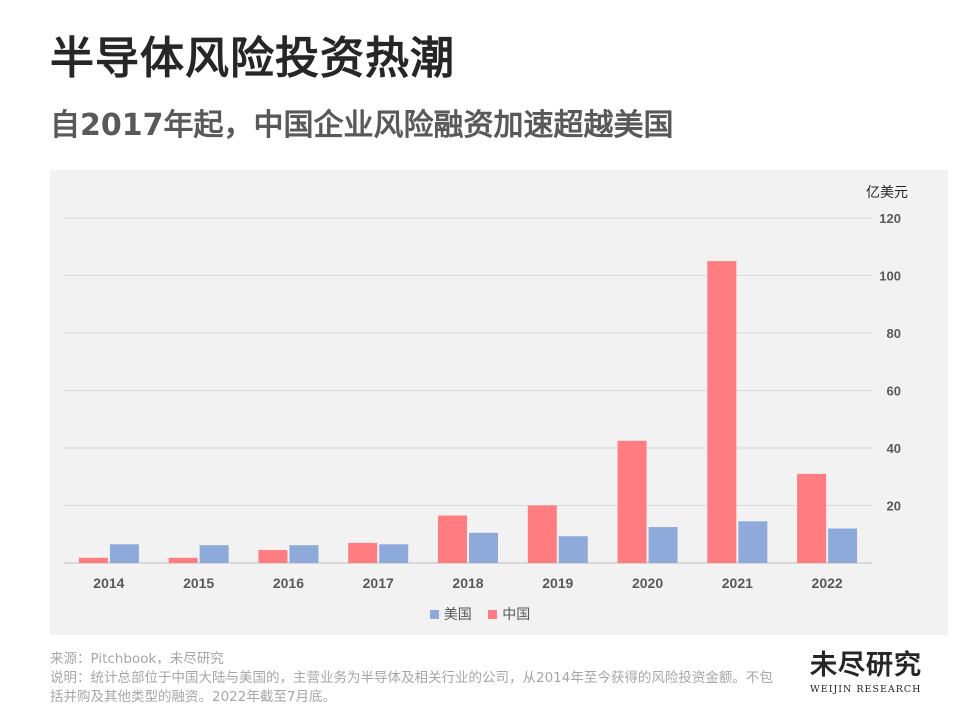 This screenshot has width=960, height=720. What do you see at coordinates (890, 218) in the screenshot?
I see `y-tick-label: 120` at bounding box center [890, 218].